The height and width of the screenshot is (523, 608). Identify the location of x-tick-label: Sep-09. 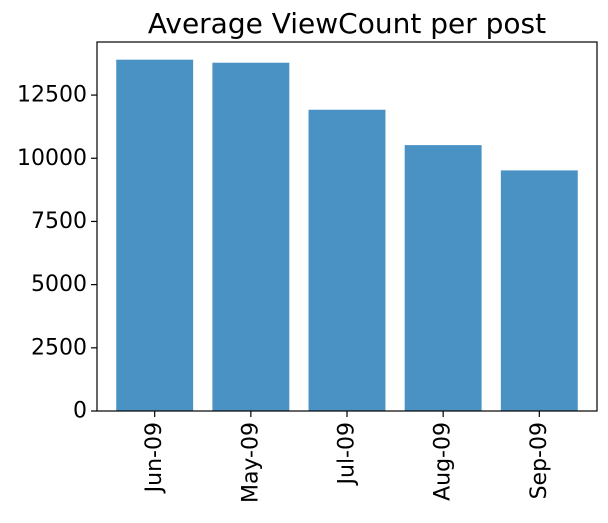
(539, 460).